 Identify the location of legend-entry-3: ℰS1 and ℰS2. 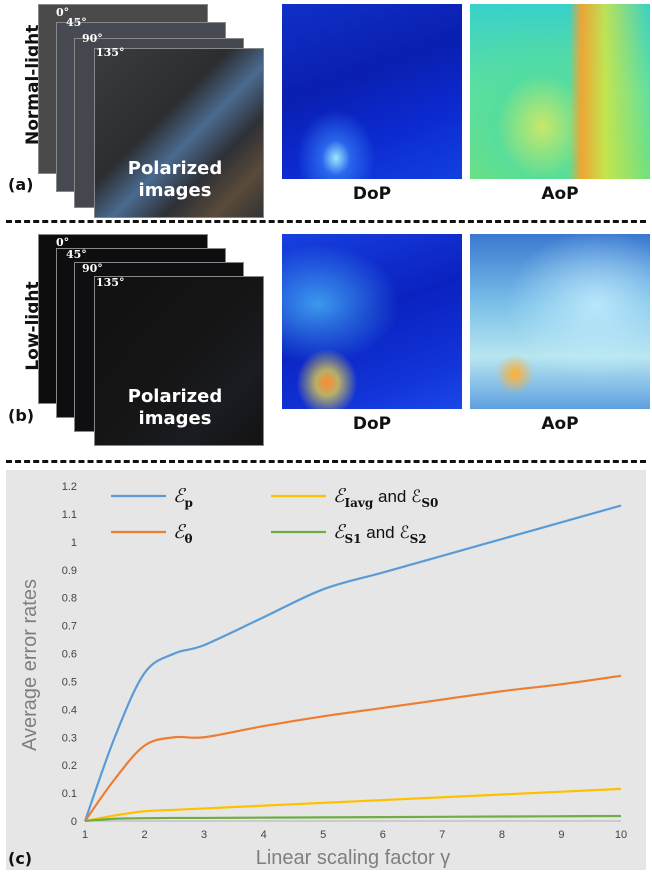
(380, 533).